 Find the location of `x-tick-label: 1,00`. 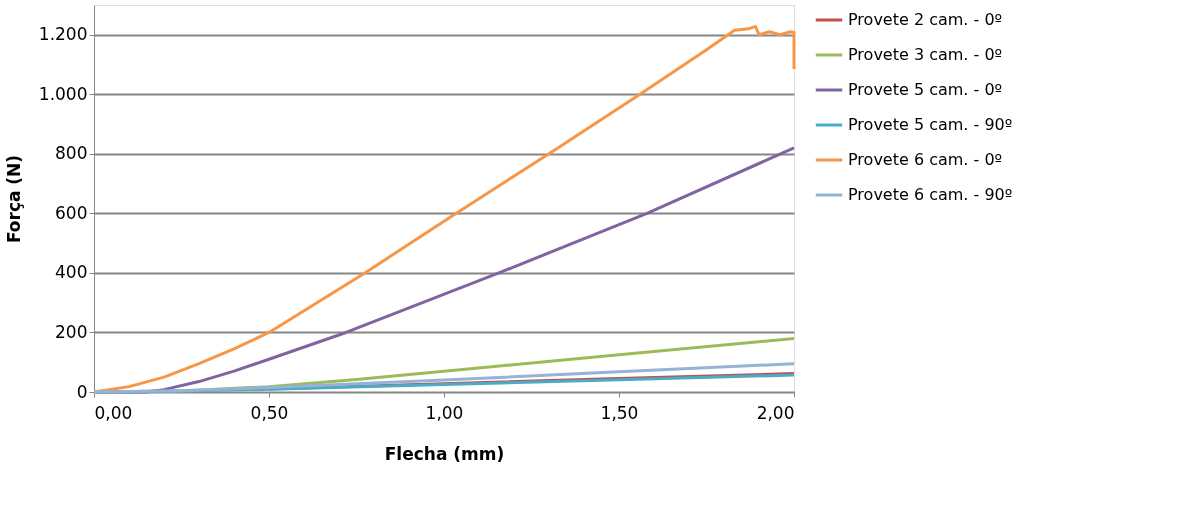

x-tick-label: 1,00 is located at coordinates (444, 412).